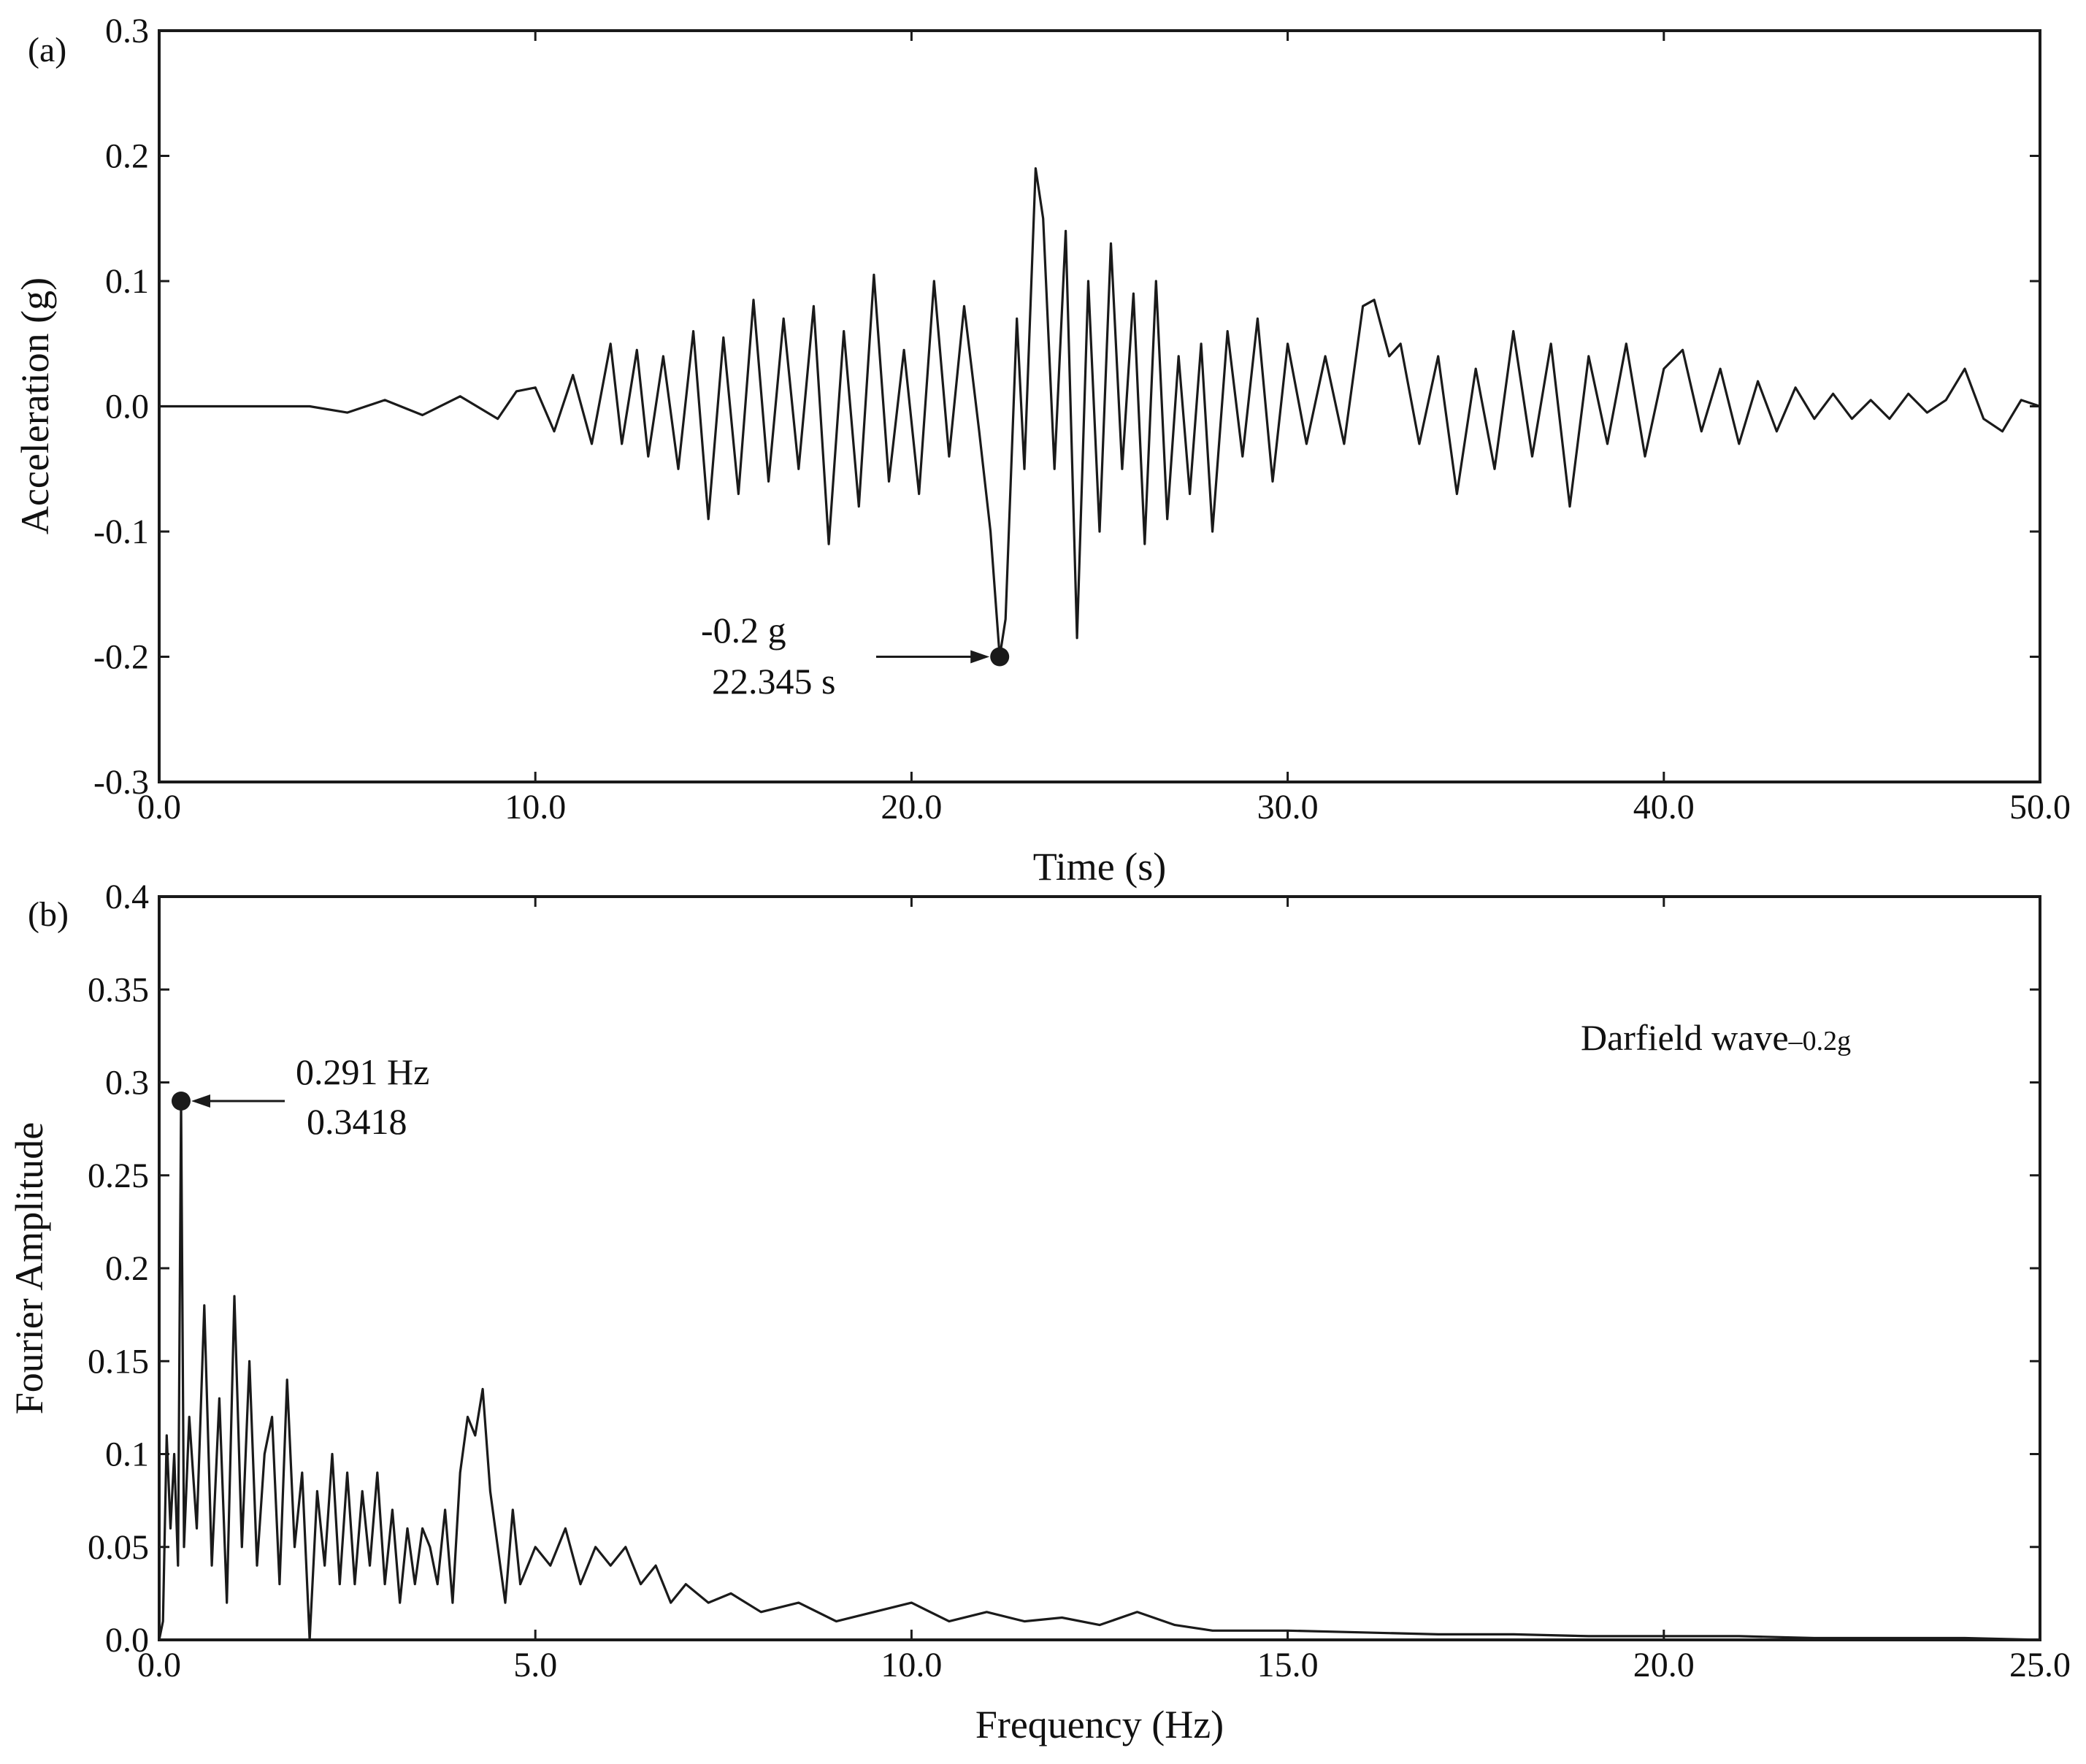 The height and width of the screenshot is (1764, 2086). Describe the element at coordinates (1820, 1041) in the screenshot. I see `legend-subscript: –0.2g` at that location.